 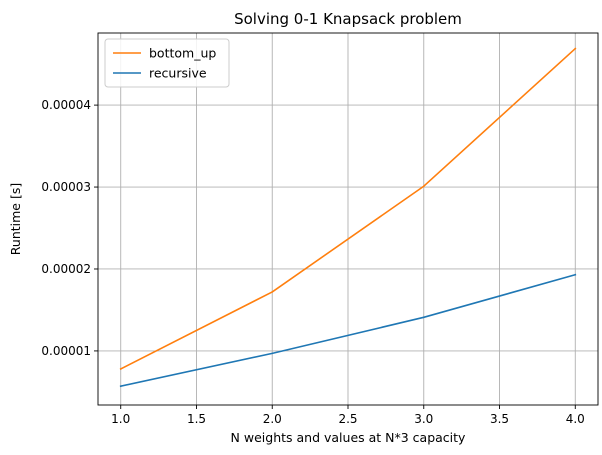 I want to click on x-tick-label: 3.5, so click(x=499, y=419).